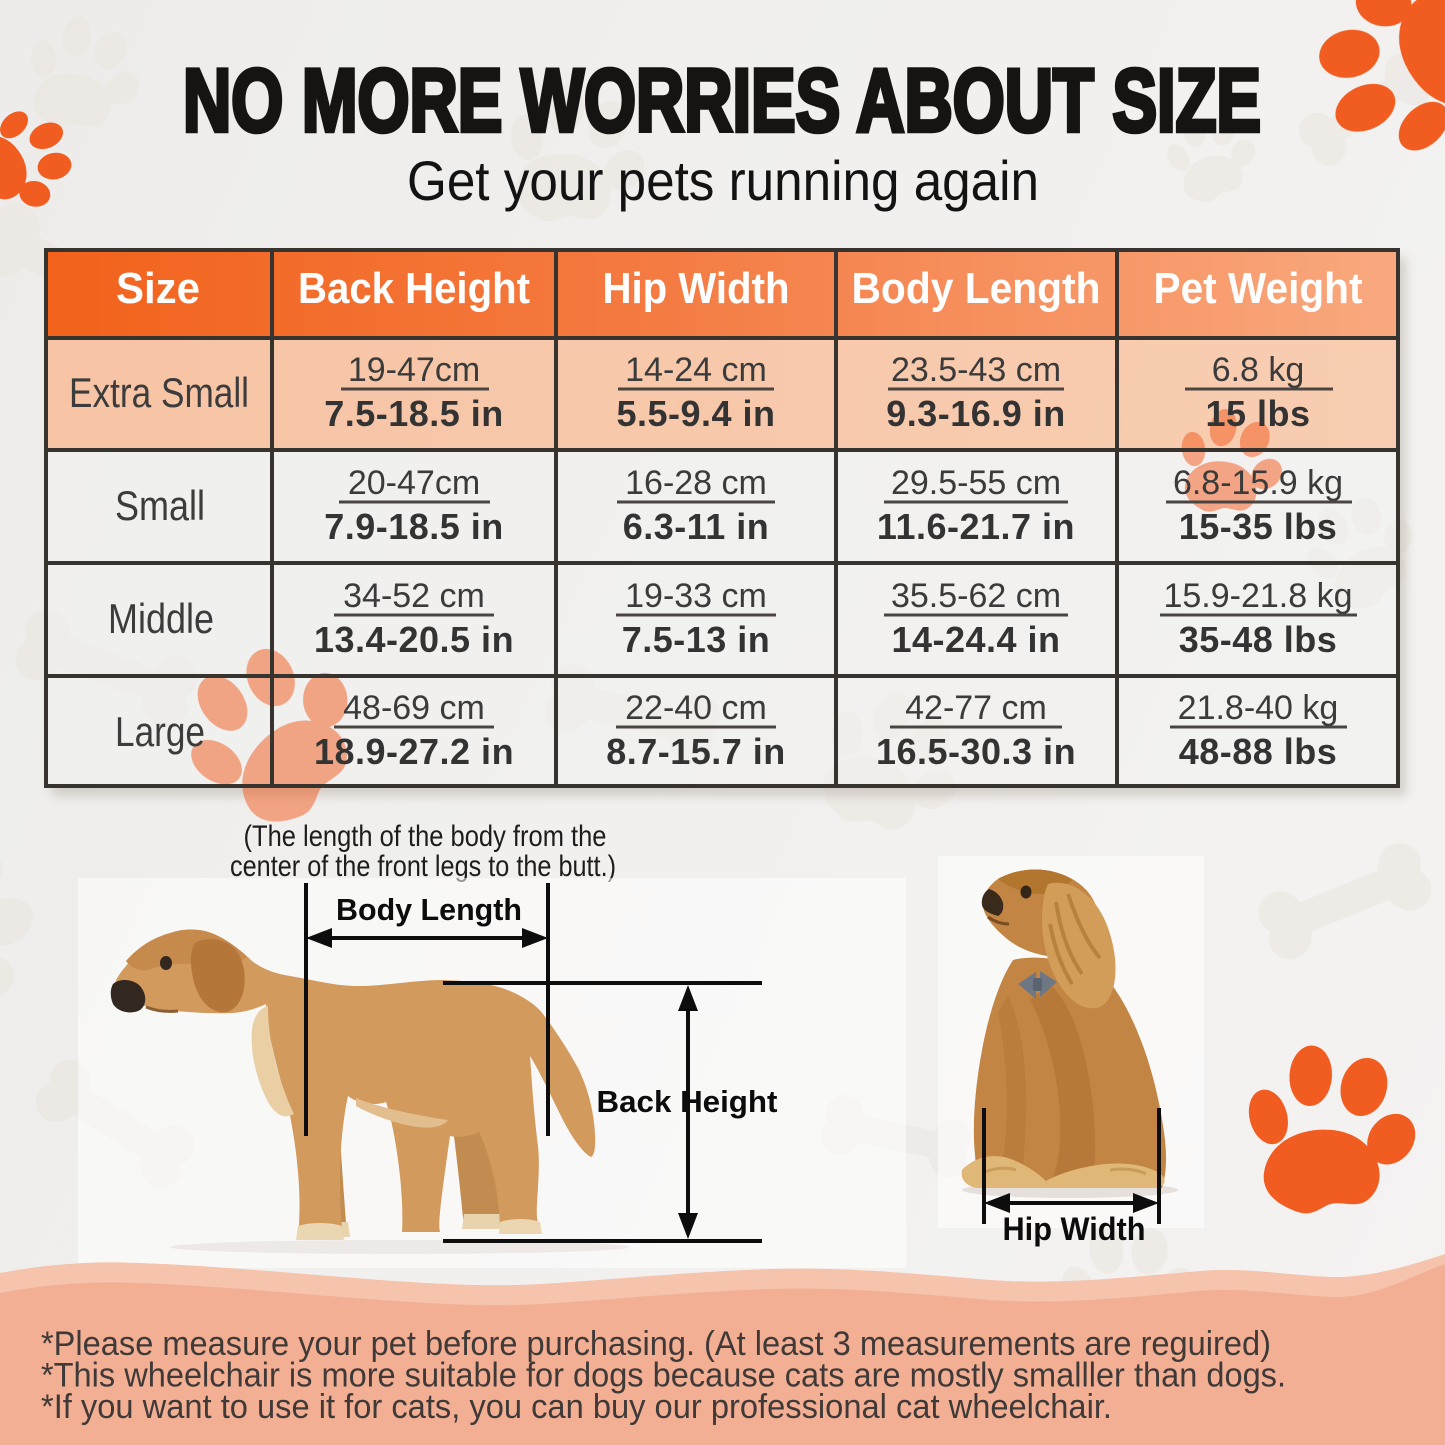  What do you see at coordinates (696, 483) in the screenshot?
I see `svg-text: 16-28 cm` at bounding box center [696, 483].